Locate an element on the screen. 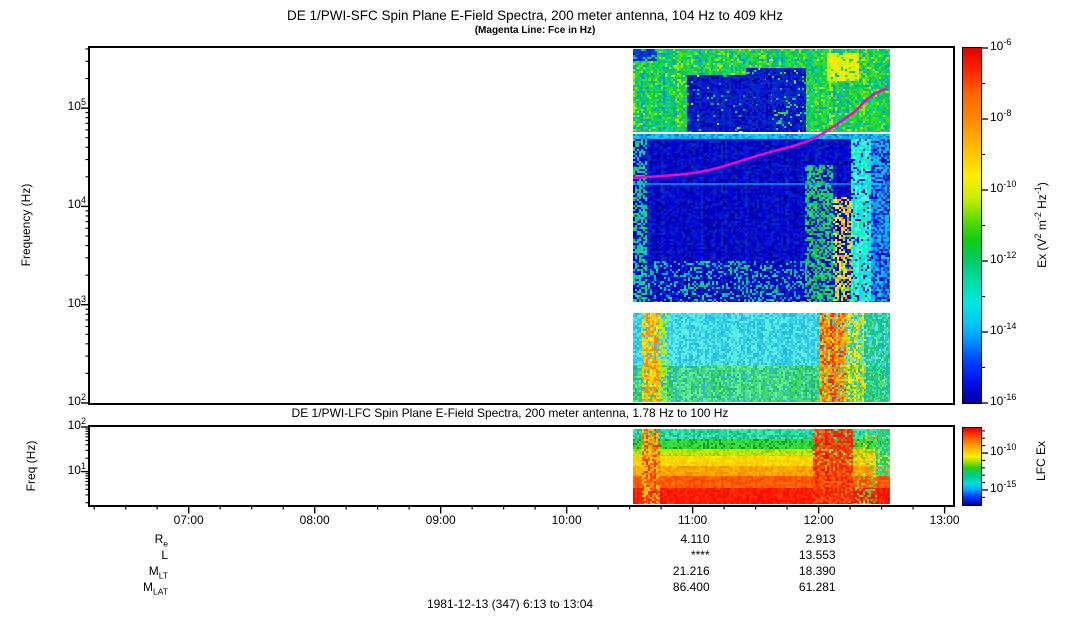  lfc-colorbar is located at coordinates (972, 466).